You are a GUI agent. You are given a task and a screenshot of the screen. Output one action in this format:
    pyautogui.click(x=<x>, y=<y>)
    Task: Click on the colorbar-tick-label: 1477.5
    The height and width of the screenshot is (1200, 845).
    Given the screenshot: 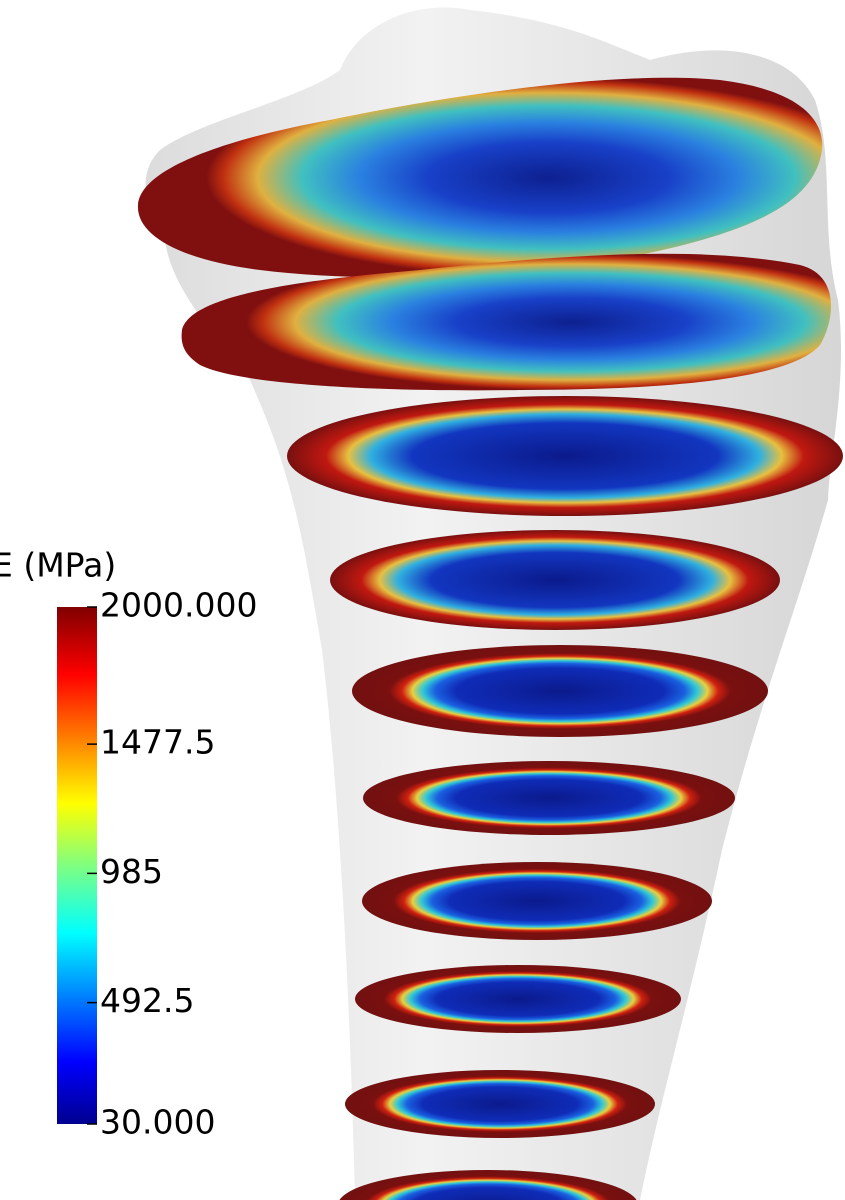 What is the action you would take?
    pyautogui.click(x=157, y=742)
    